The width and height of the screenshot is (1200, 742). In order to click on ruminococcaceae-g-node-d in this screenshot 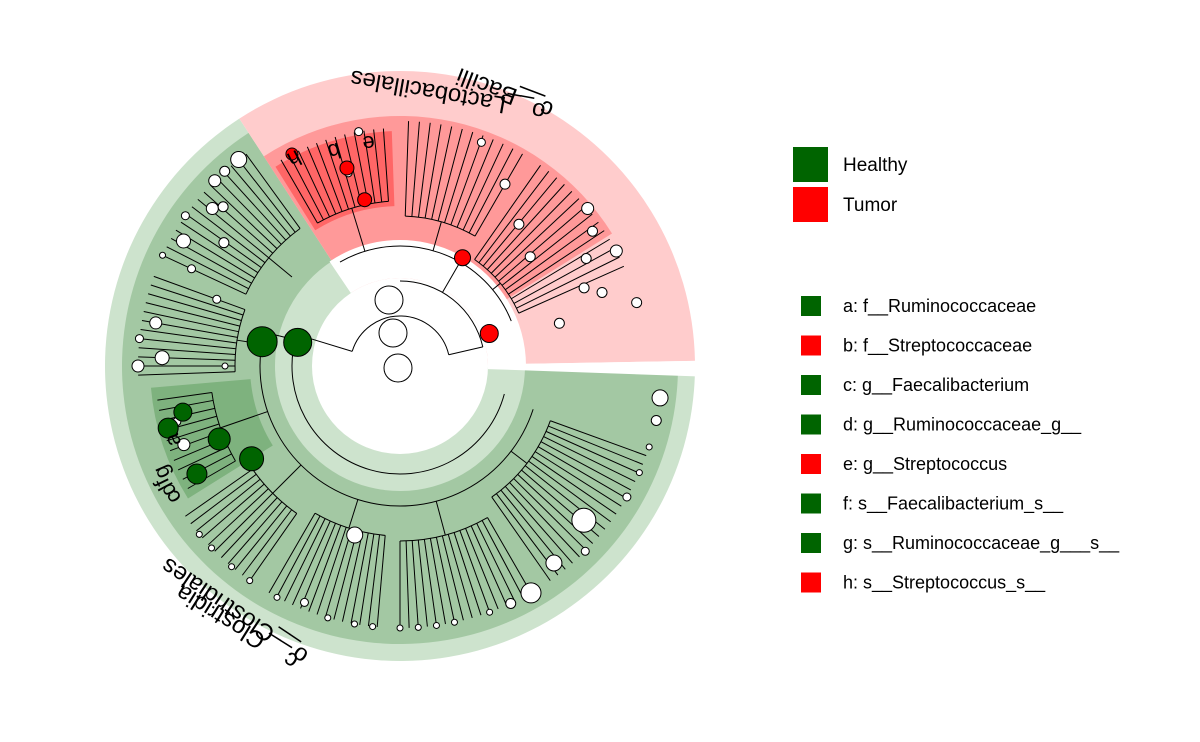, I will do `click(197, 474)`.